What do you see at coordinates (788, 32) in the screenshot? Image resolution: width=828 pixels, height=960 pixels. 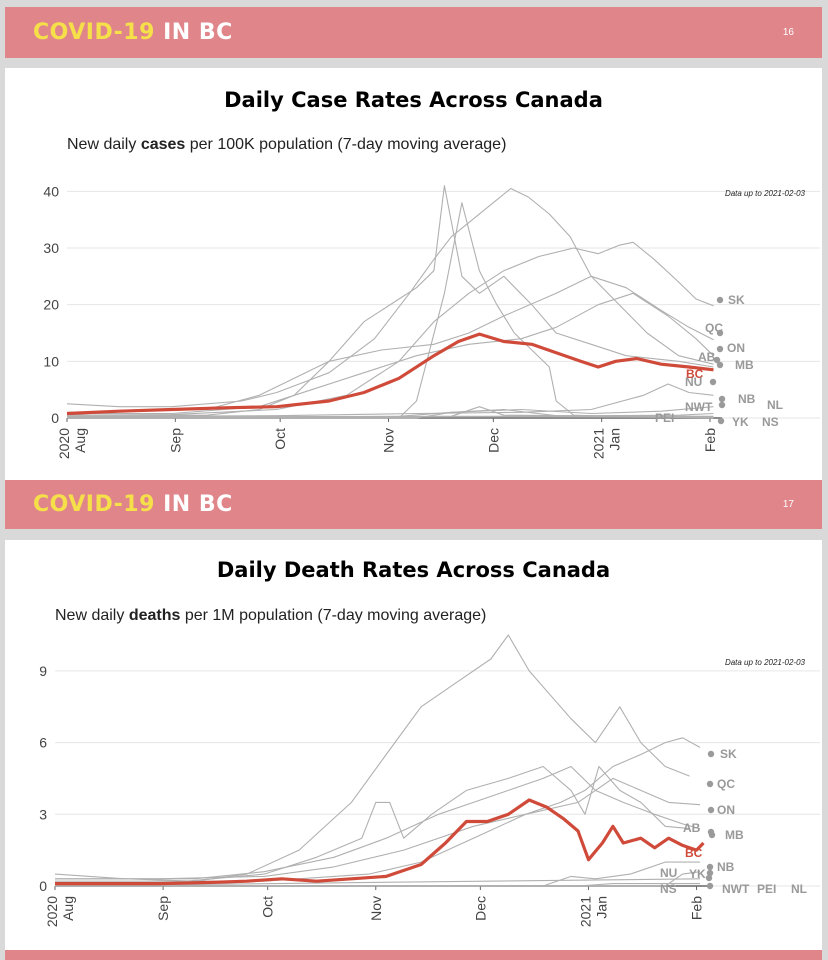 I see `page-number: 16` at bounding box center [788, 32].